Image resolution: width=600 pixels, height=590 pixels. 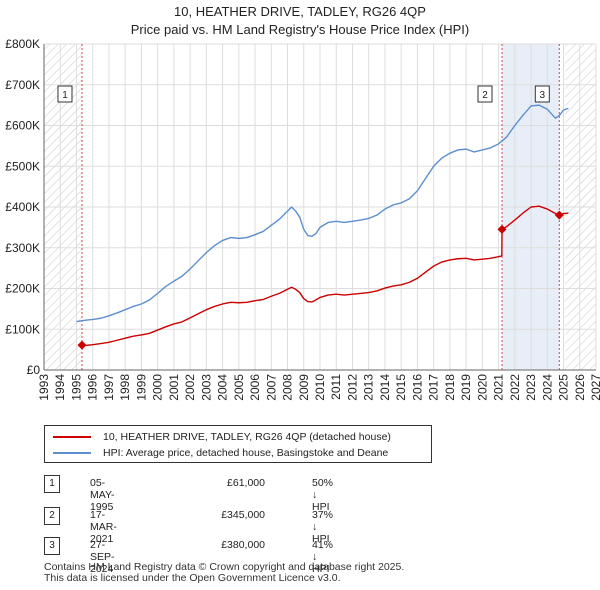 I want to click on transaction-hpi: 37% ↓ HPI, so click(x=323, y=527).